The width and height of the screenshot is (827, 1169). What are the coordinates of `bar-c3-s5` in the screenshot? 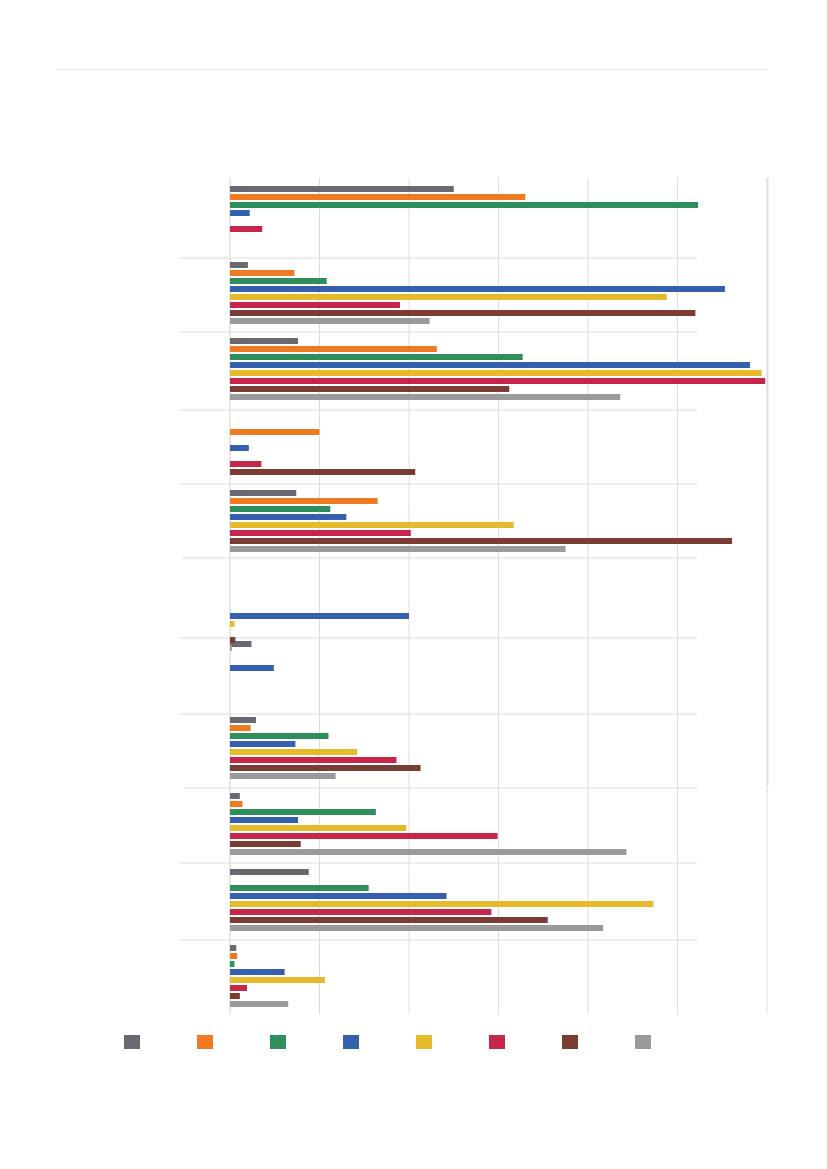 It's located at (246, 464).